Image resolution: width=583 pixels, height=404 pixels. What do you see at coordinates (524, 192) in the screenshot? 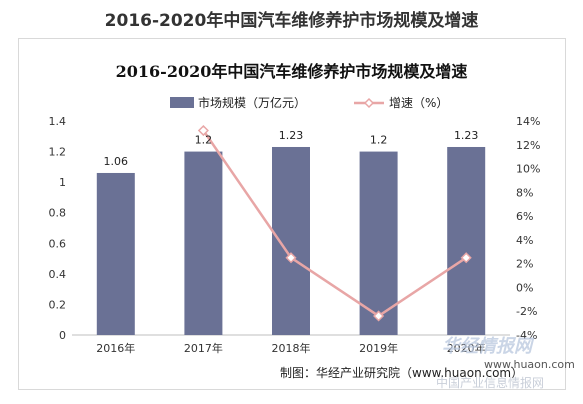
I see `y2-tick-label: 8%` at bounding box center [524, 192].